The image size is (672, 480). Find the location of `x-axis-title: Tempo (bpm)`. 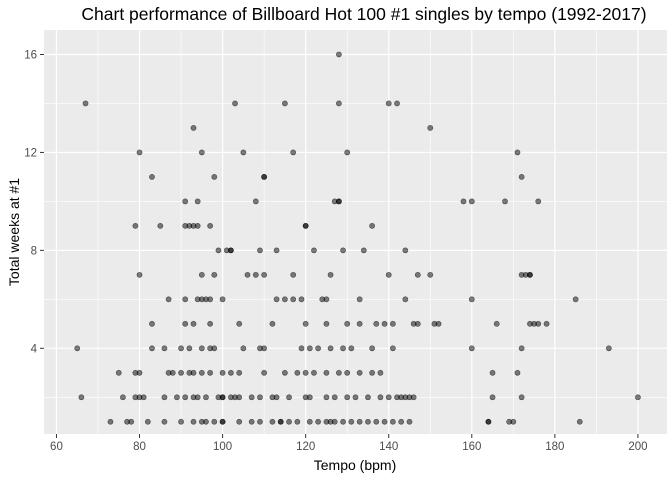

x-axis-title: Tempo (bpm) is located at coordinates (355, 465).